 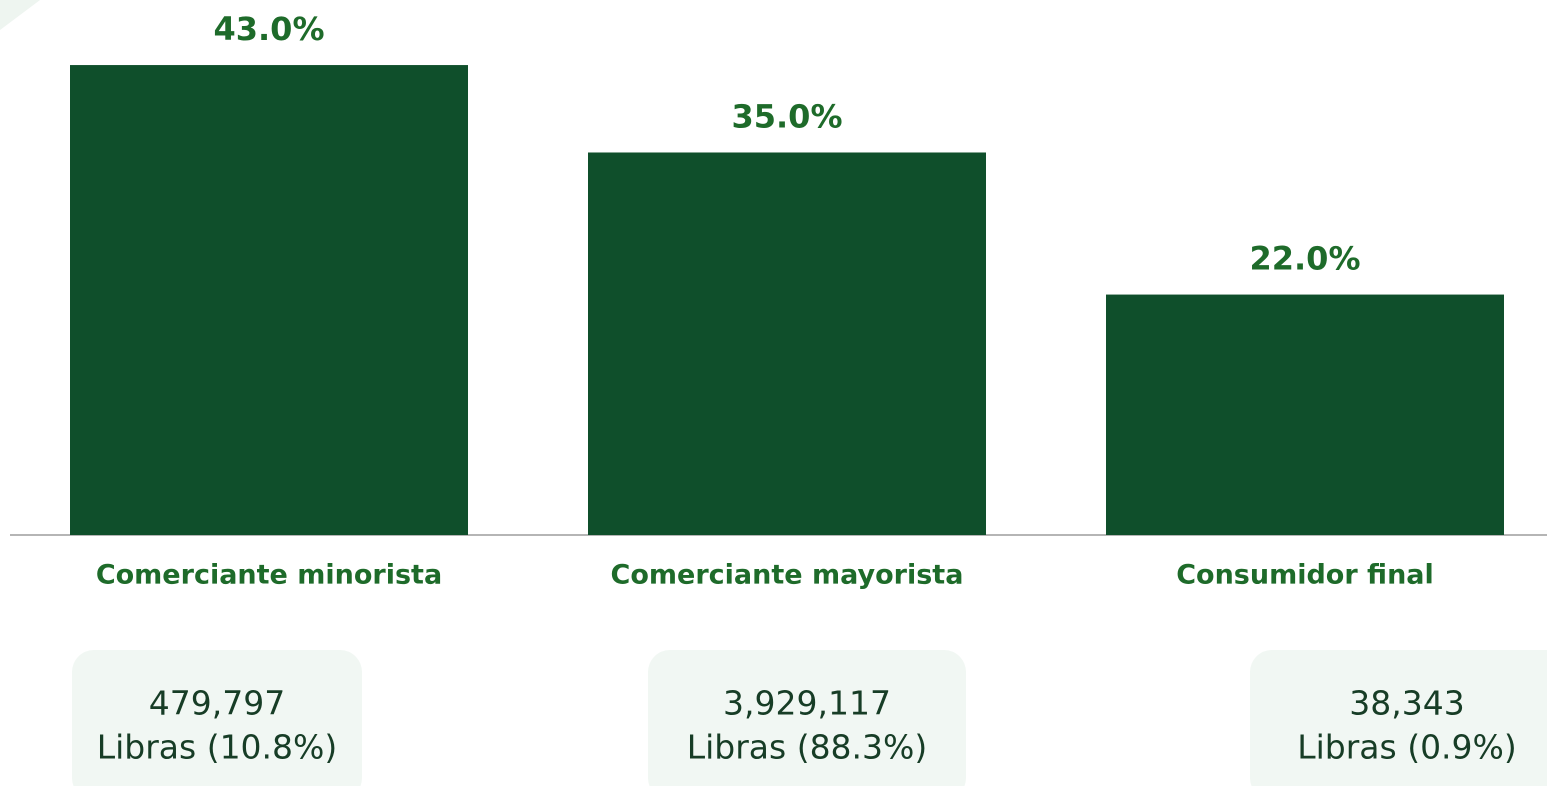 What do you see at coordinates (217, 703) in the screenshot?
I see `card-text: 479,797` at bounding box center [217, 703].